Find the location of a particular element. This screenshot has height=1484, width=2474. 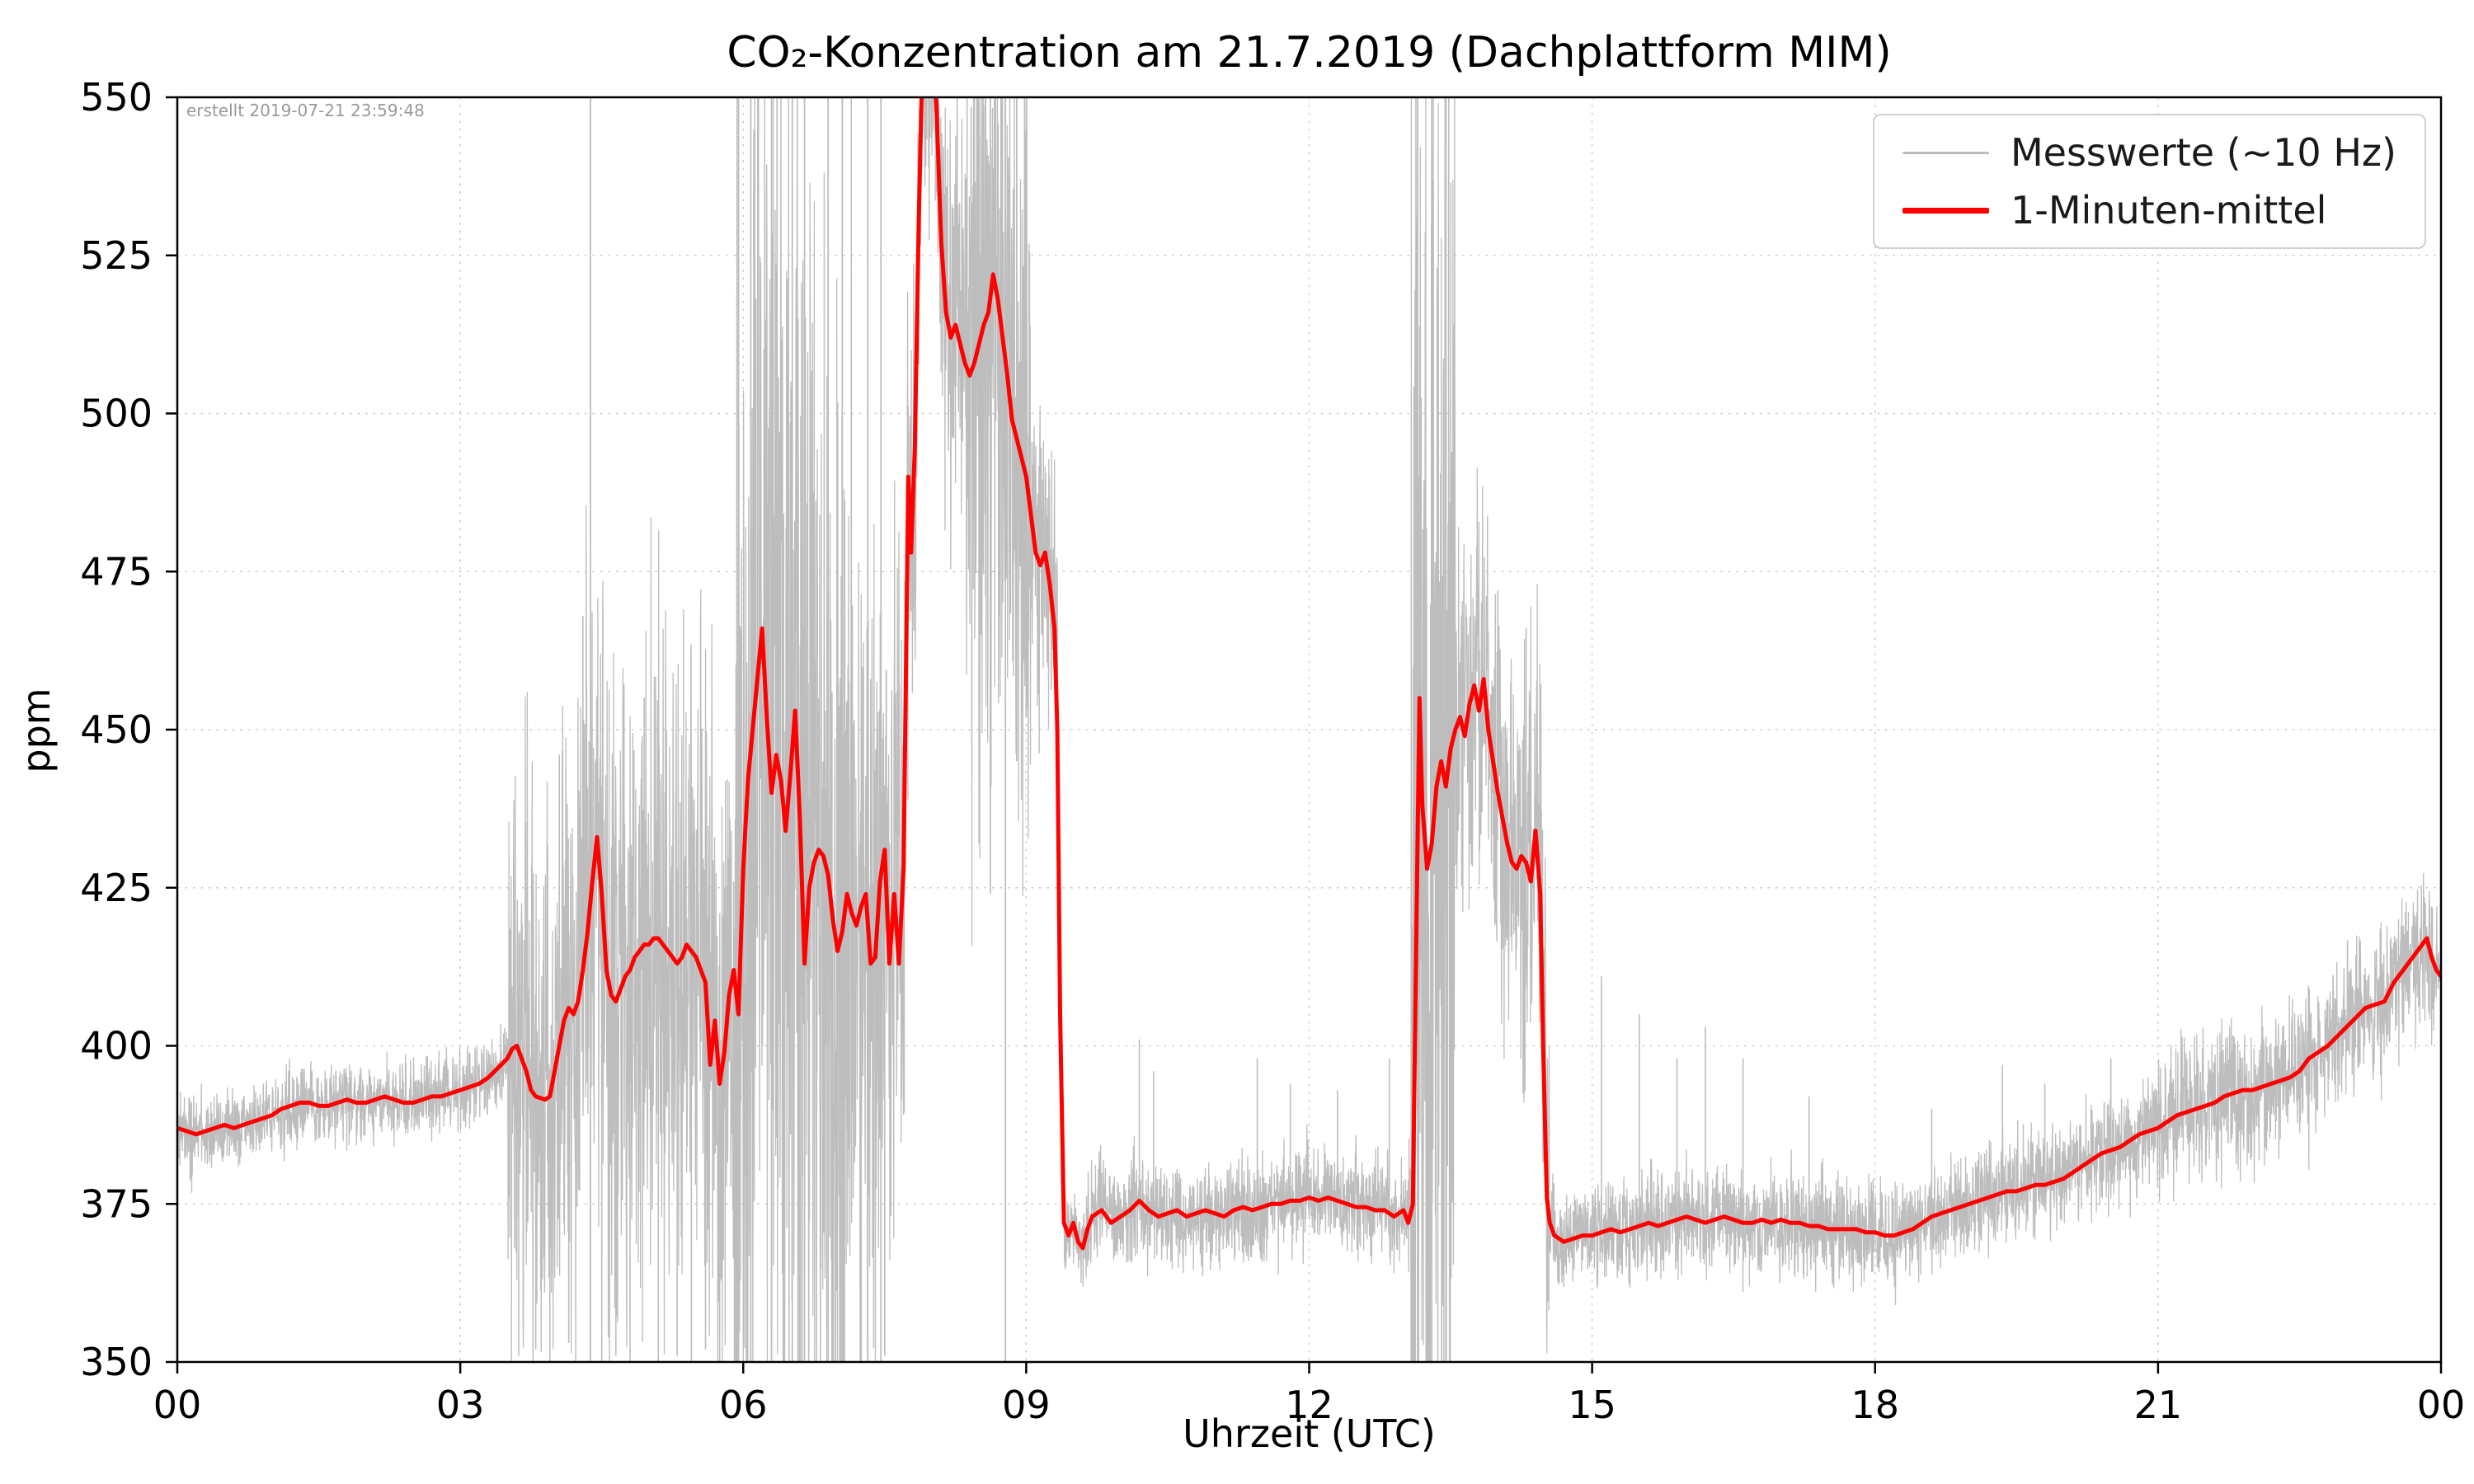

svg-text: 350 is located at coordinates (116, 1362).